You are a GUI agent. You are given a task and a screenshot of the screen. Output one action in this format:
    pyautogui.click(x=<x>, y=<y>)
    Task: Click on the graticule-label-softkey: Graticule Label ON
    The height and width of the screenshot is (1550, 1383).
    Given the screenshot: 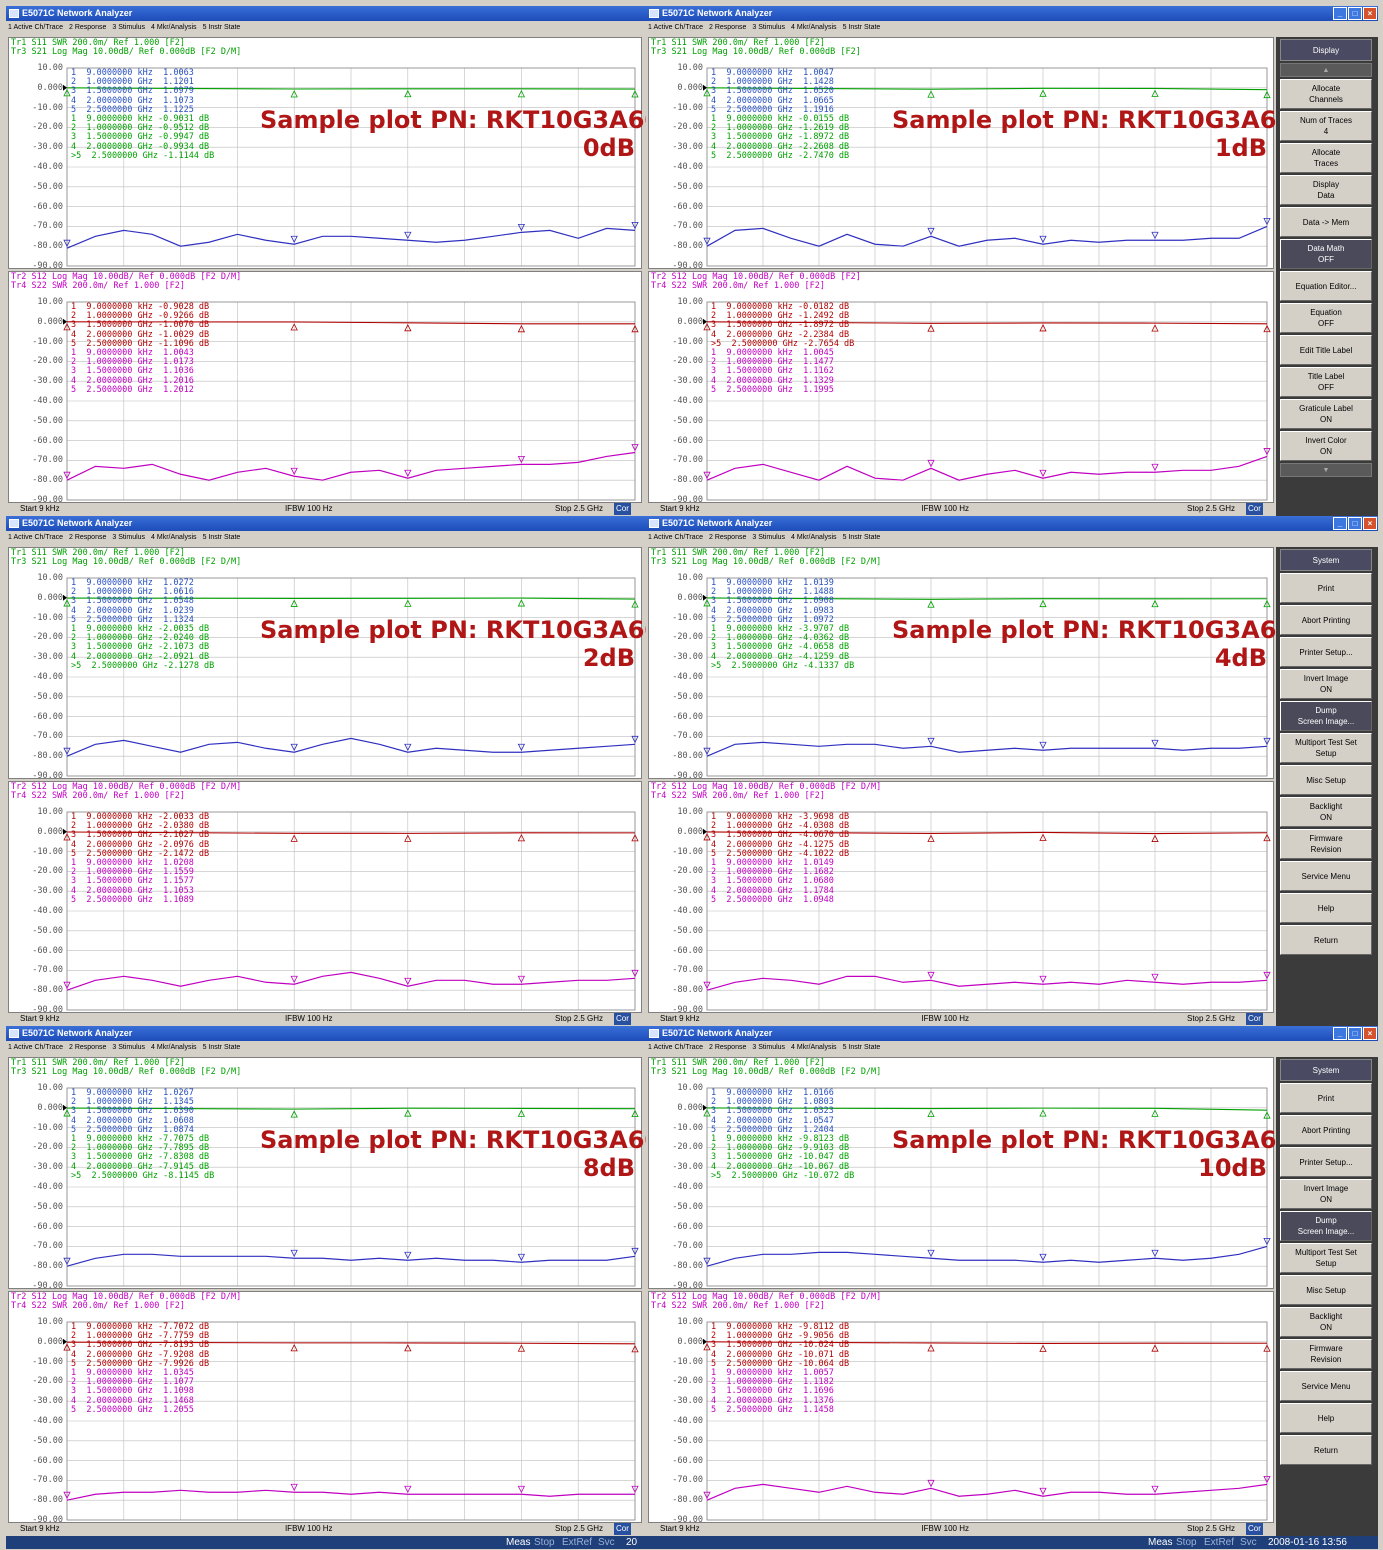 What is the action you would take?
    pyautogui.click(x=1326, y=414)
    